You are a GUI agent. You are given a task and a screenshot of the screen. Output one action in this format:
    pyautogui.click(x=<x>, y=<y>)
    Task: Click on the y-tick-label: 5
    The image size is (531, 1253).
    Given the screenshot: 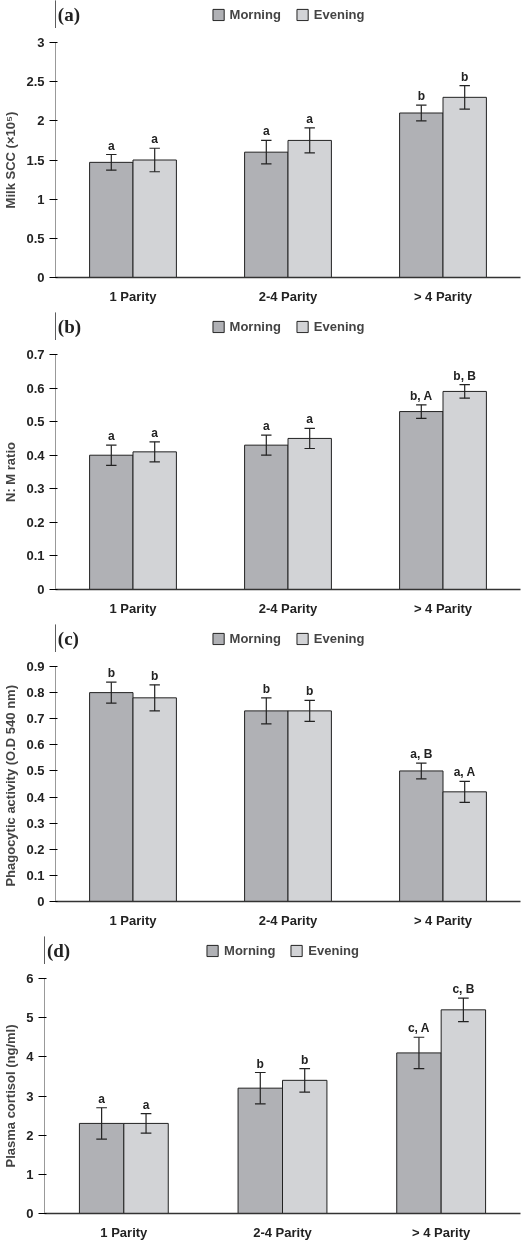 What is the action you would take?
    pyautogui.click(x=30, y=1018)
    